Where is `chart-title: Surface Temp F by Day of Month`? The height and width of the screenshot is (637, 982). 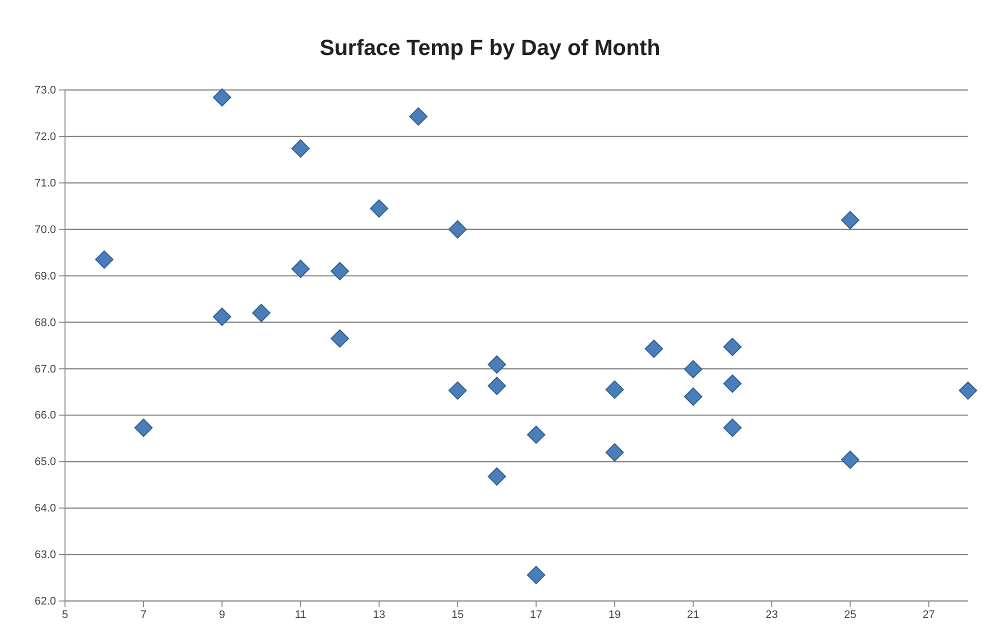
chart-title: Surface Temp F by Day of Month is located at coordinates (490, 47).